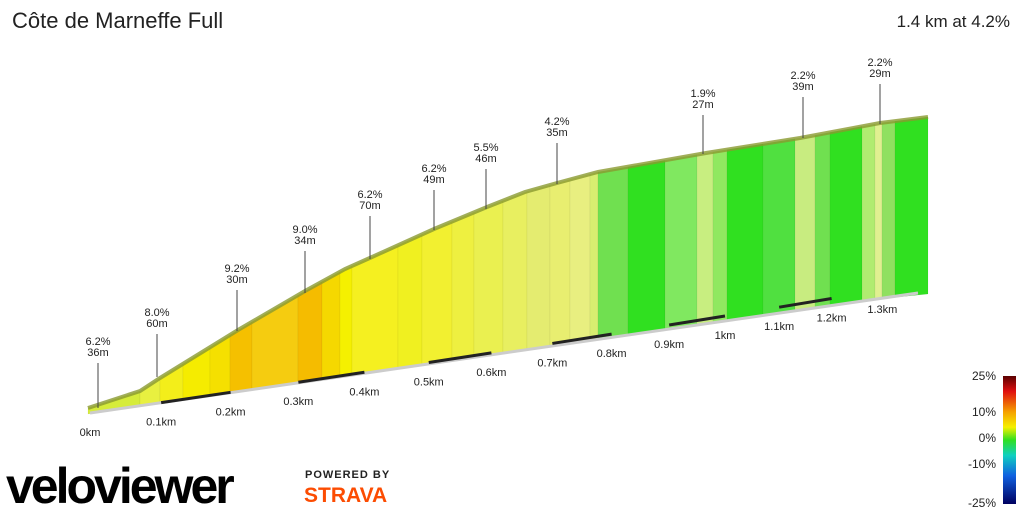  I want to click on color-scale-label: -10%, so click(982, 464).